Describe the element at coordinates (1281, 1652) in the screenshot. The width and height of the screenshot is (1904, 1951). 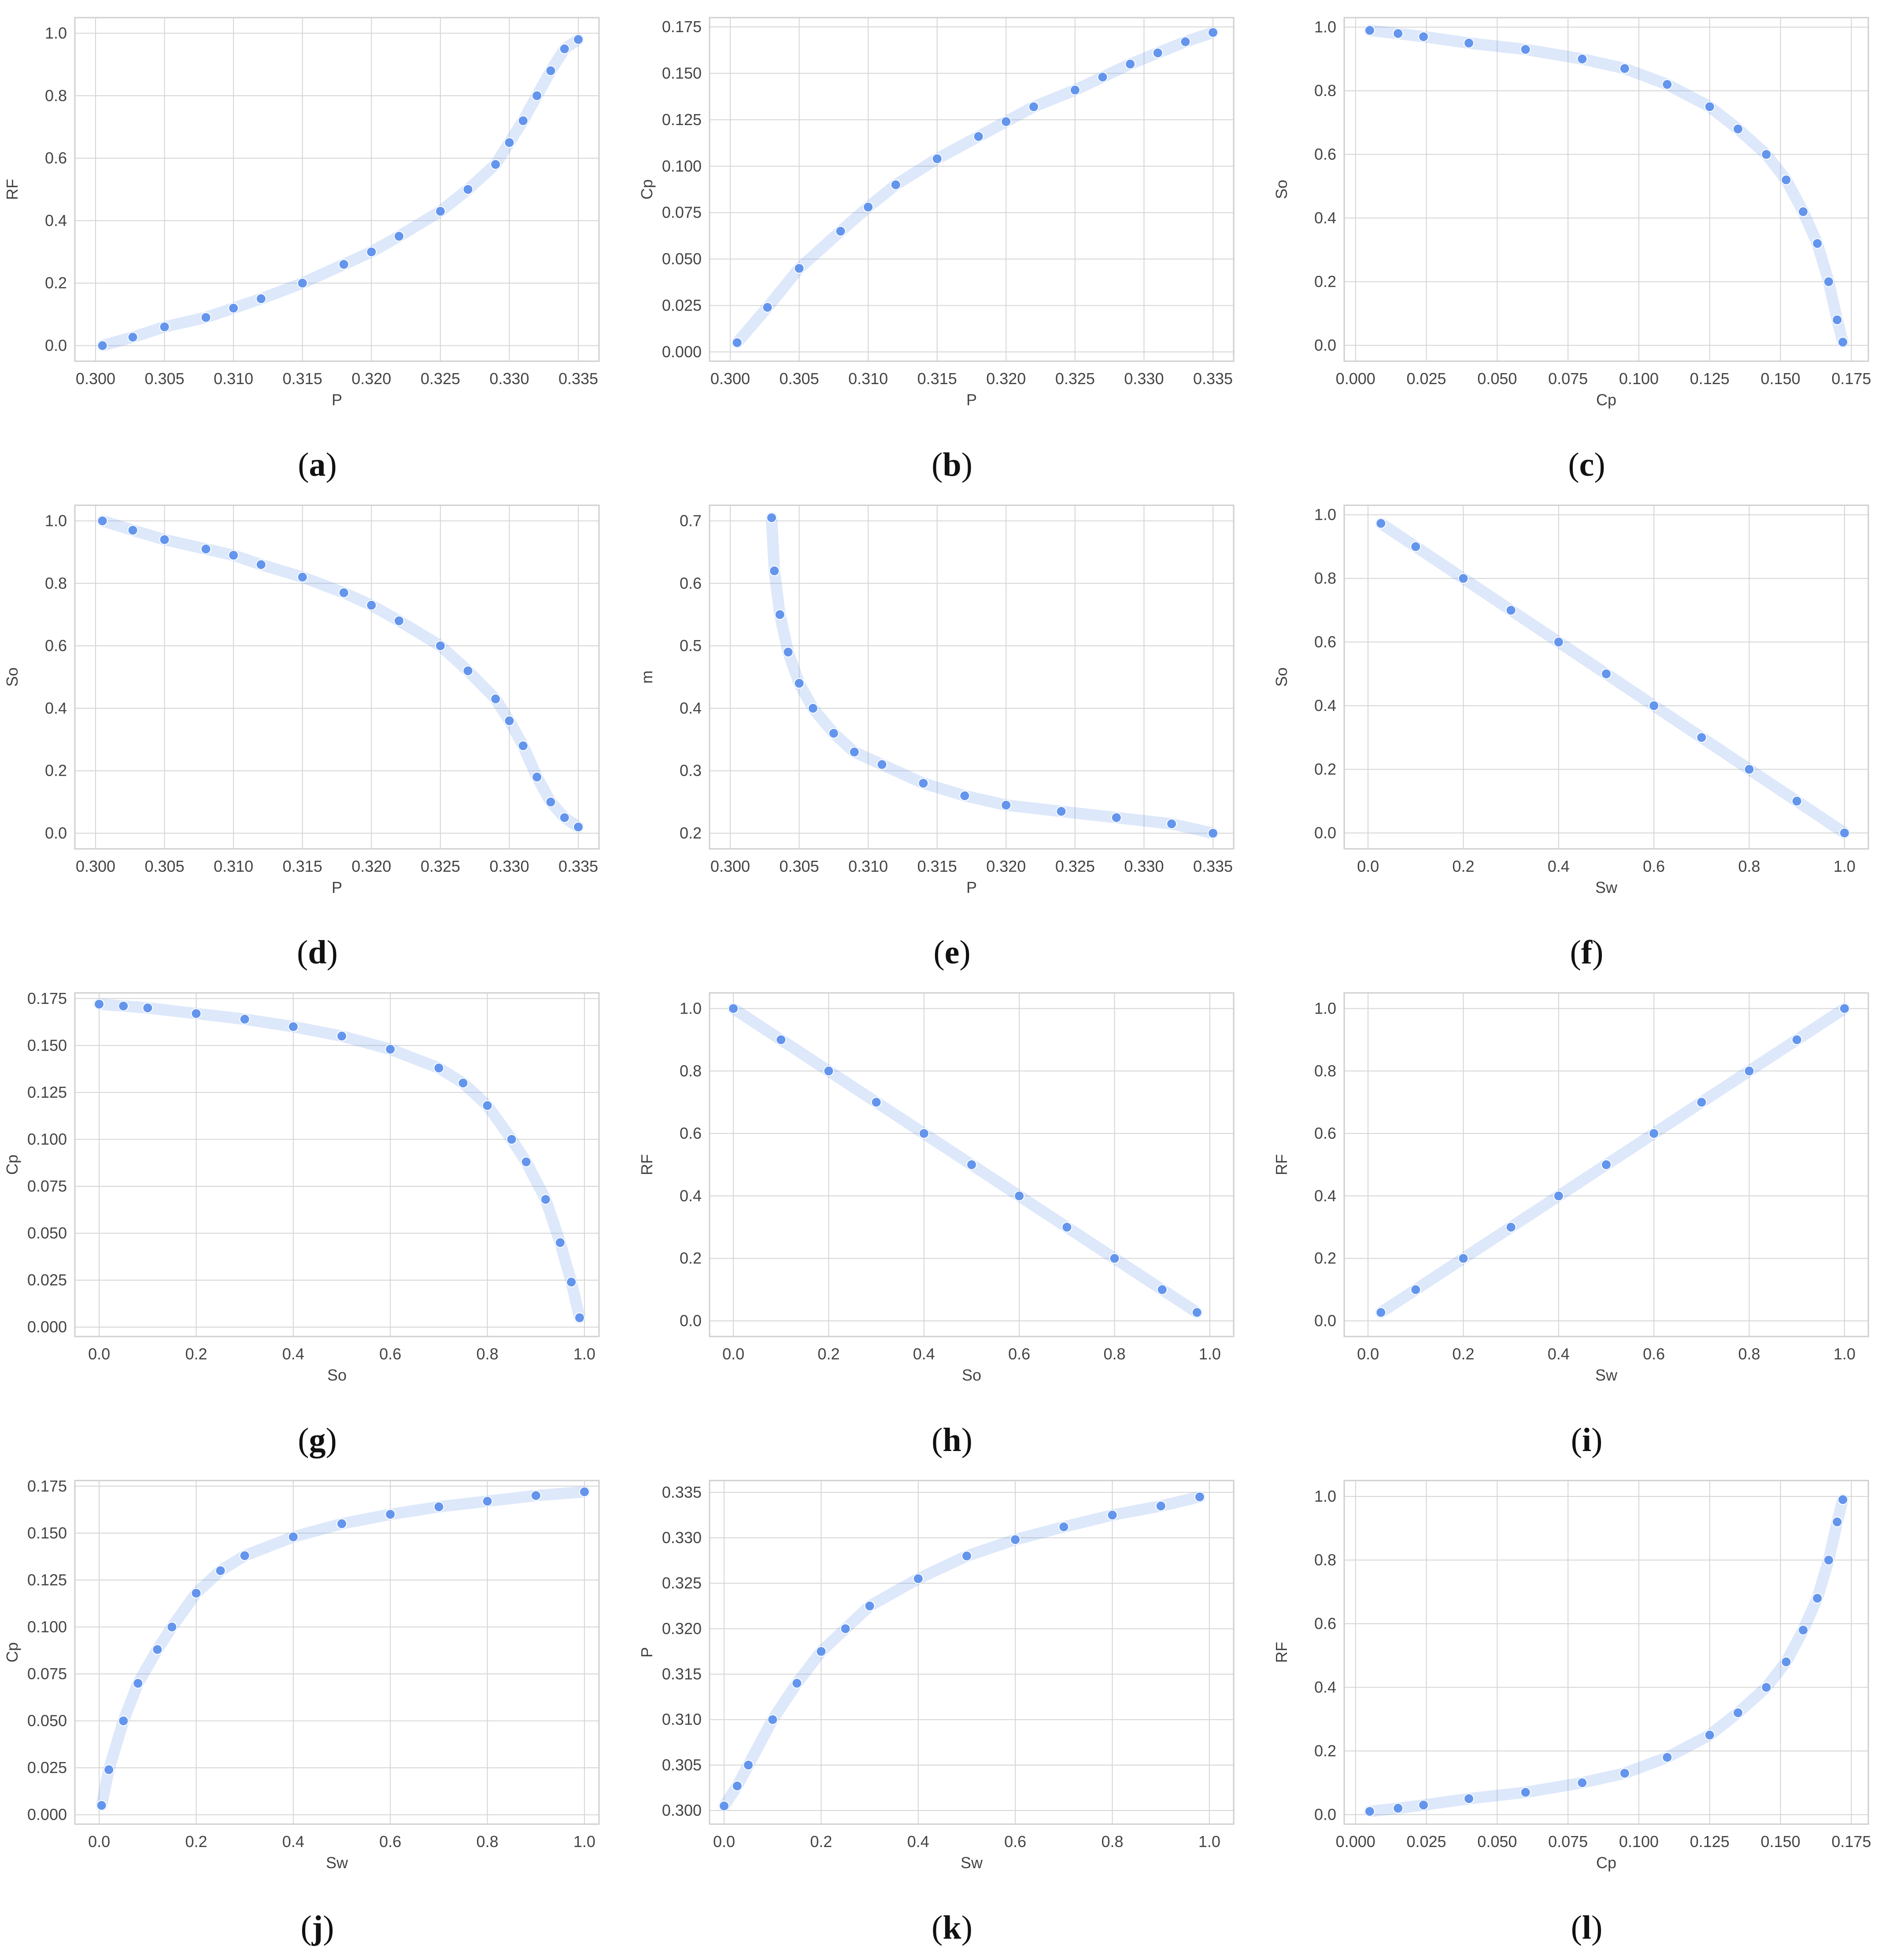
I see `y-axis-label: RF` at that location.